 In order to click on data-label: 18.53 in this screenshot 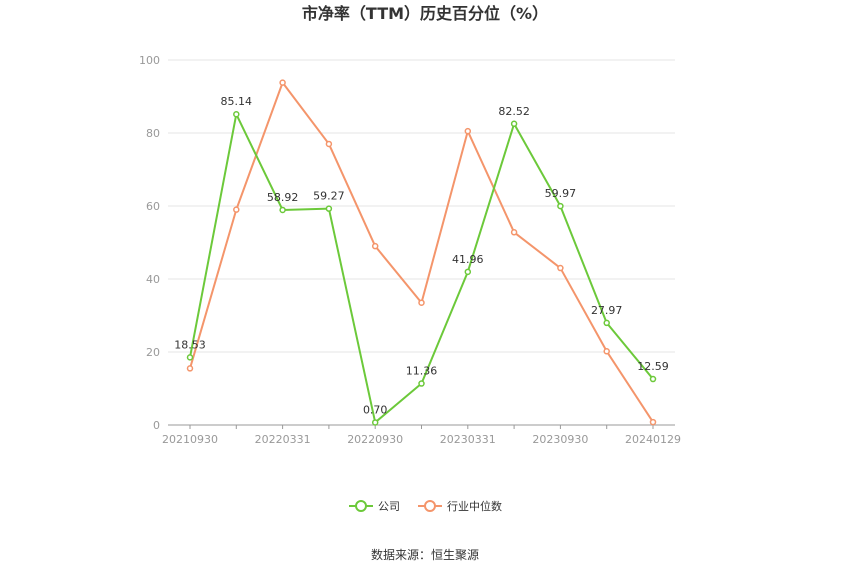, I will do `click(190, 344)`.